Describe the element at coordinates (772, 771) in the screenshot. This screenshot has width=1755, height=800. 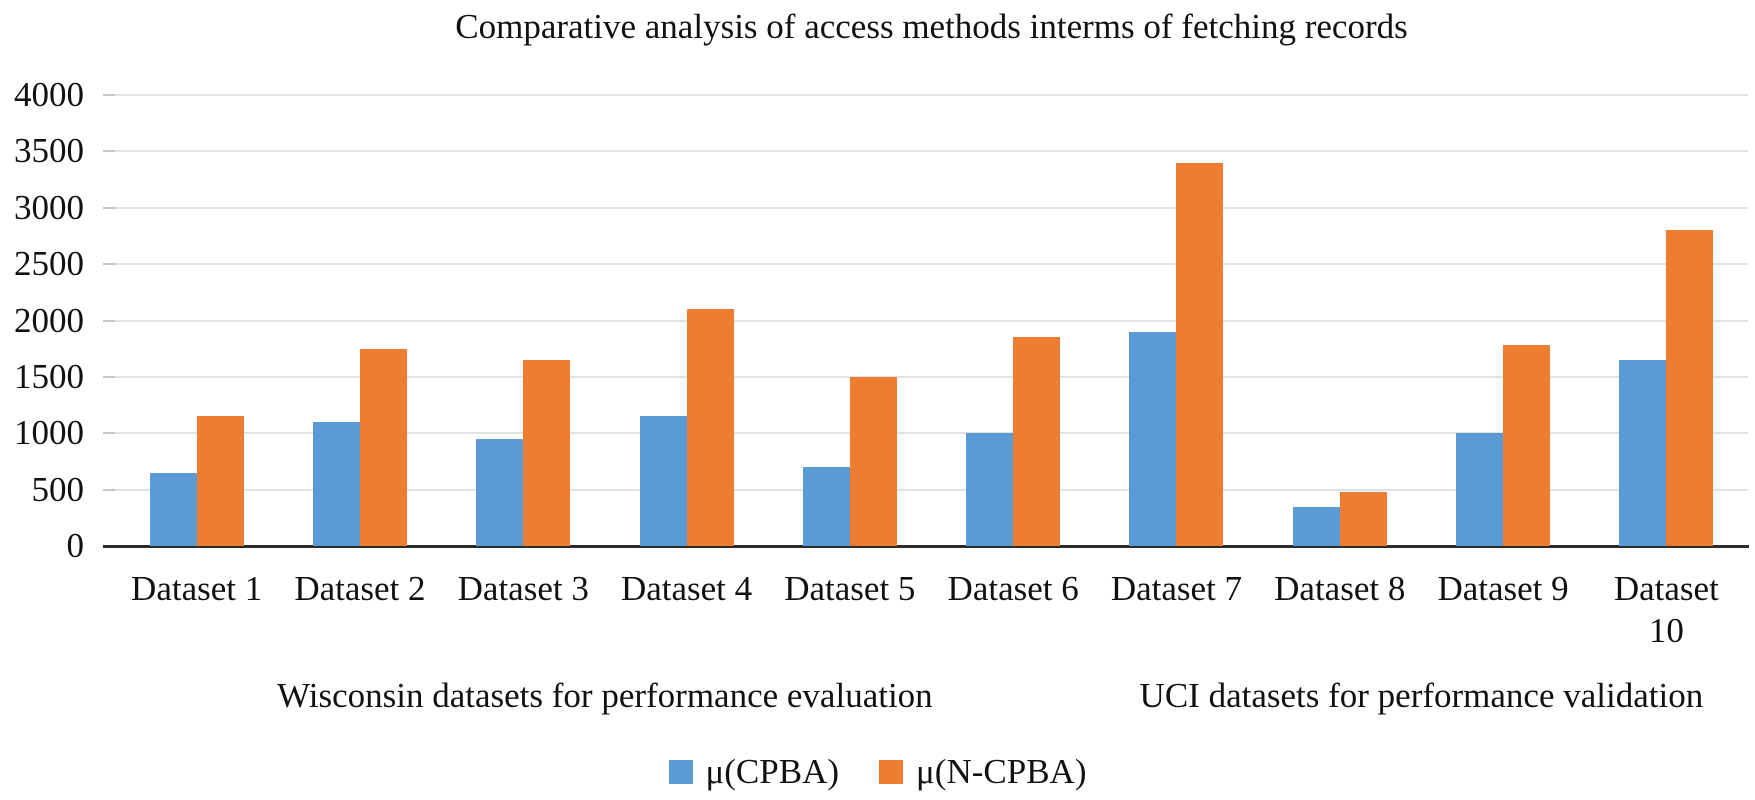
I see `legend-label: μ(CPBA)` at that location.